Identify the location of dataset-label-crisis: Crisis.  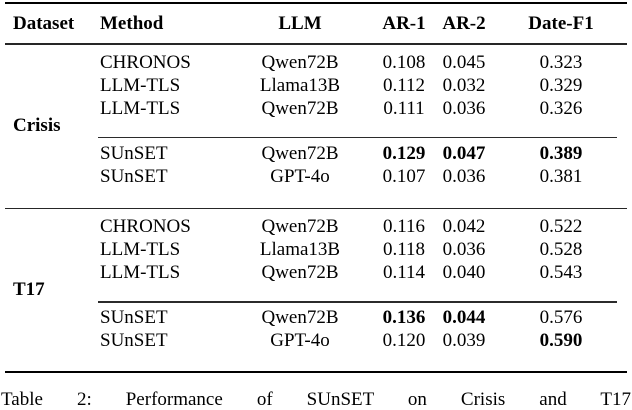
(37, 125).